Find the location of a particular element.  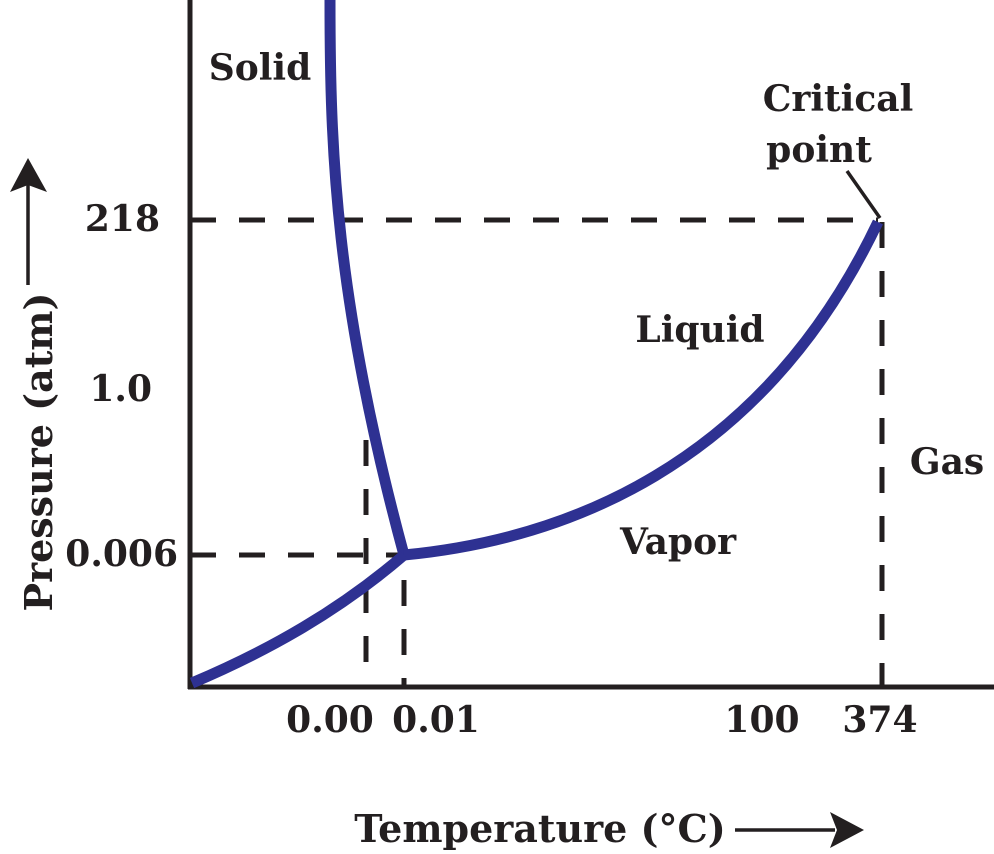

critical-point-label-line2: point is located at coordinates (819, 150).